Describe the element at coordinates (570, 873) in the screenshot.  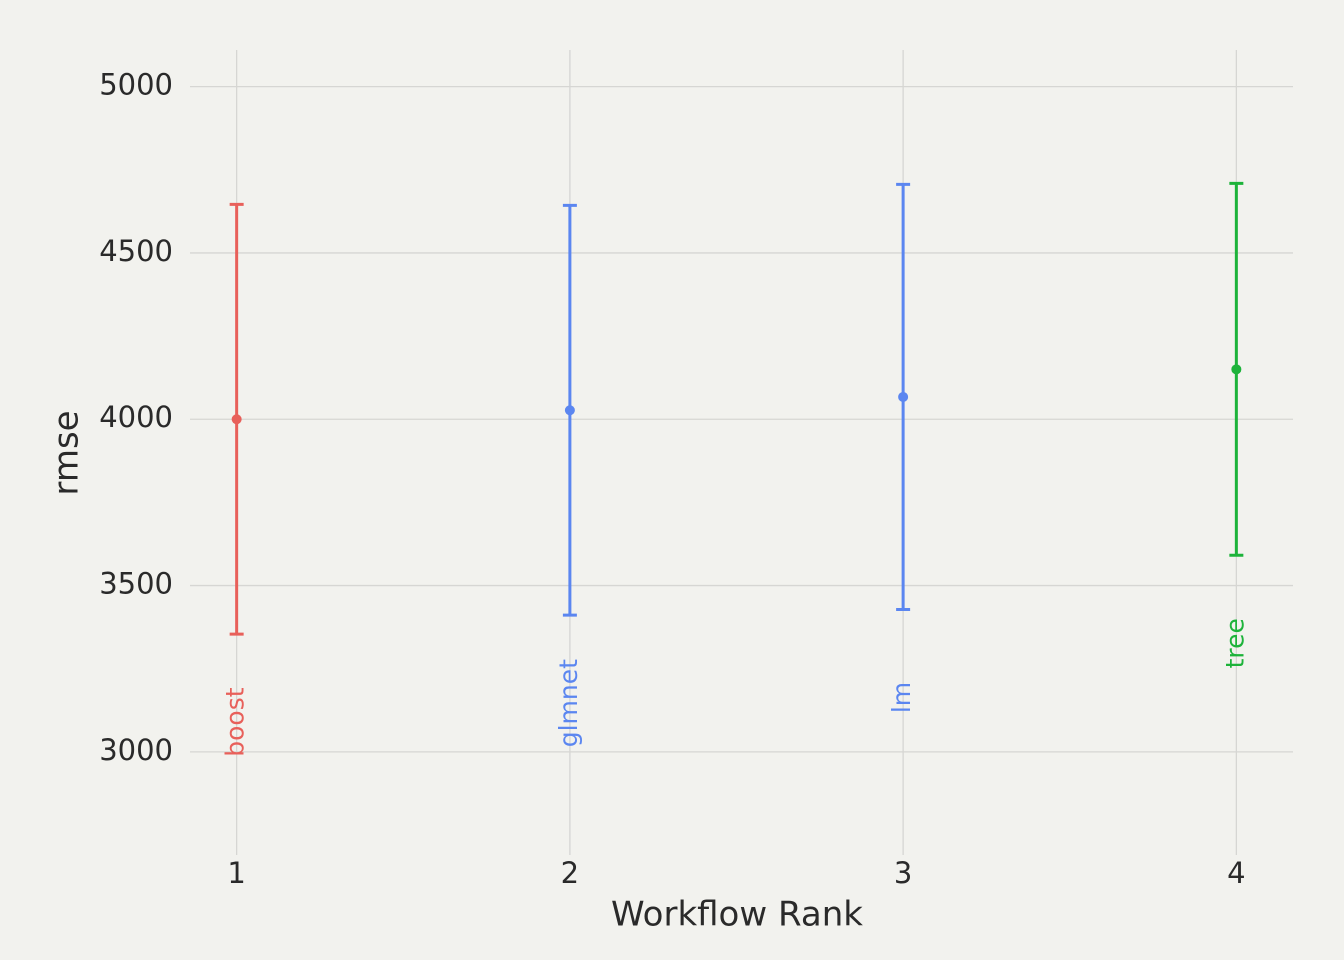
I see `x-tick-label: 2` at that location.